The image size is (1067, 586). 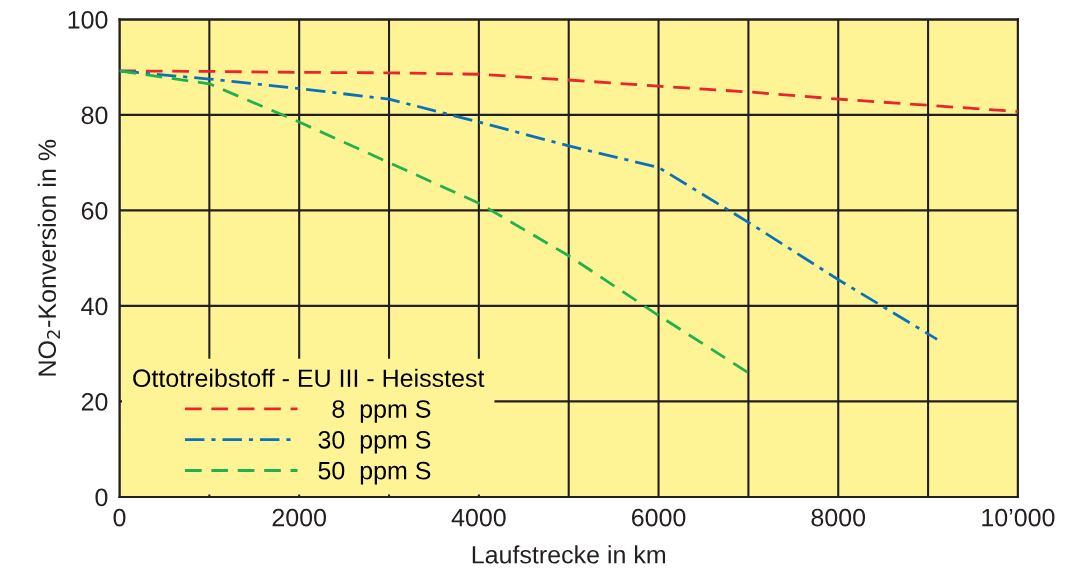 What do you see at coordinates (48, 257) in the screenshot?
I see `y-axis-title: NO$_{2}$-Konversion in %` at bounding box center [48, 257].